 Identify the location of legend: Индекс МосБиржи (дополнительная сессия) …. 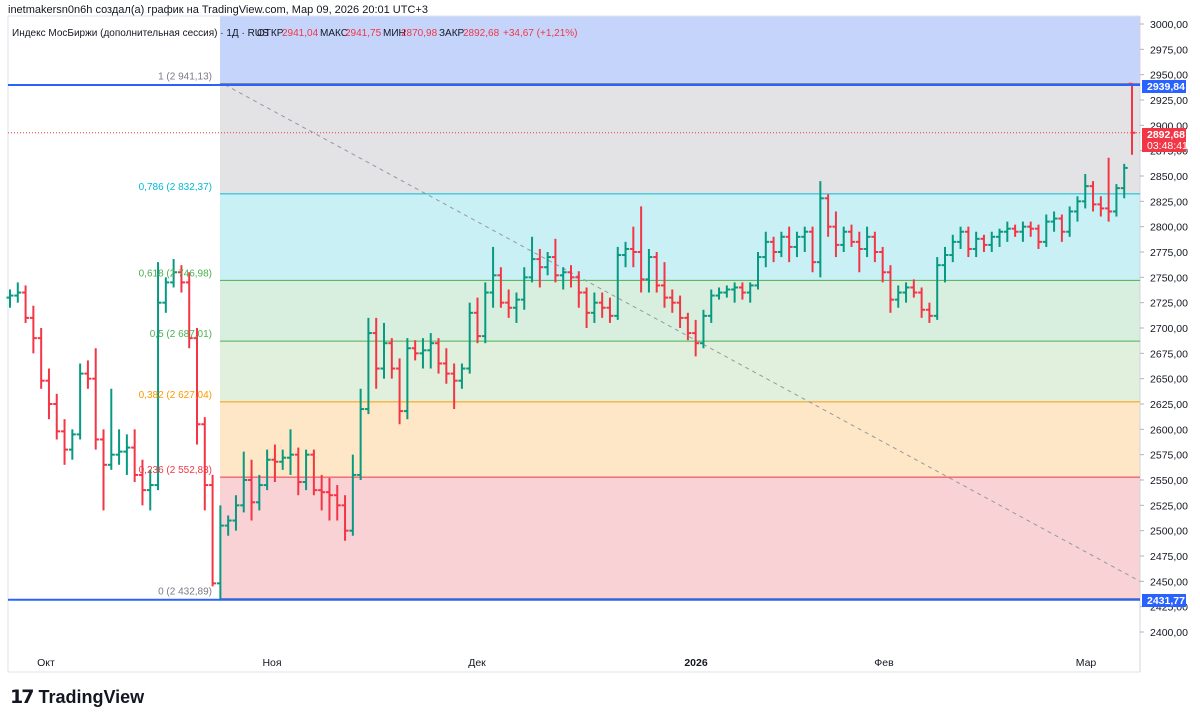
(295, 33).